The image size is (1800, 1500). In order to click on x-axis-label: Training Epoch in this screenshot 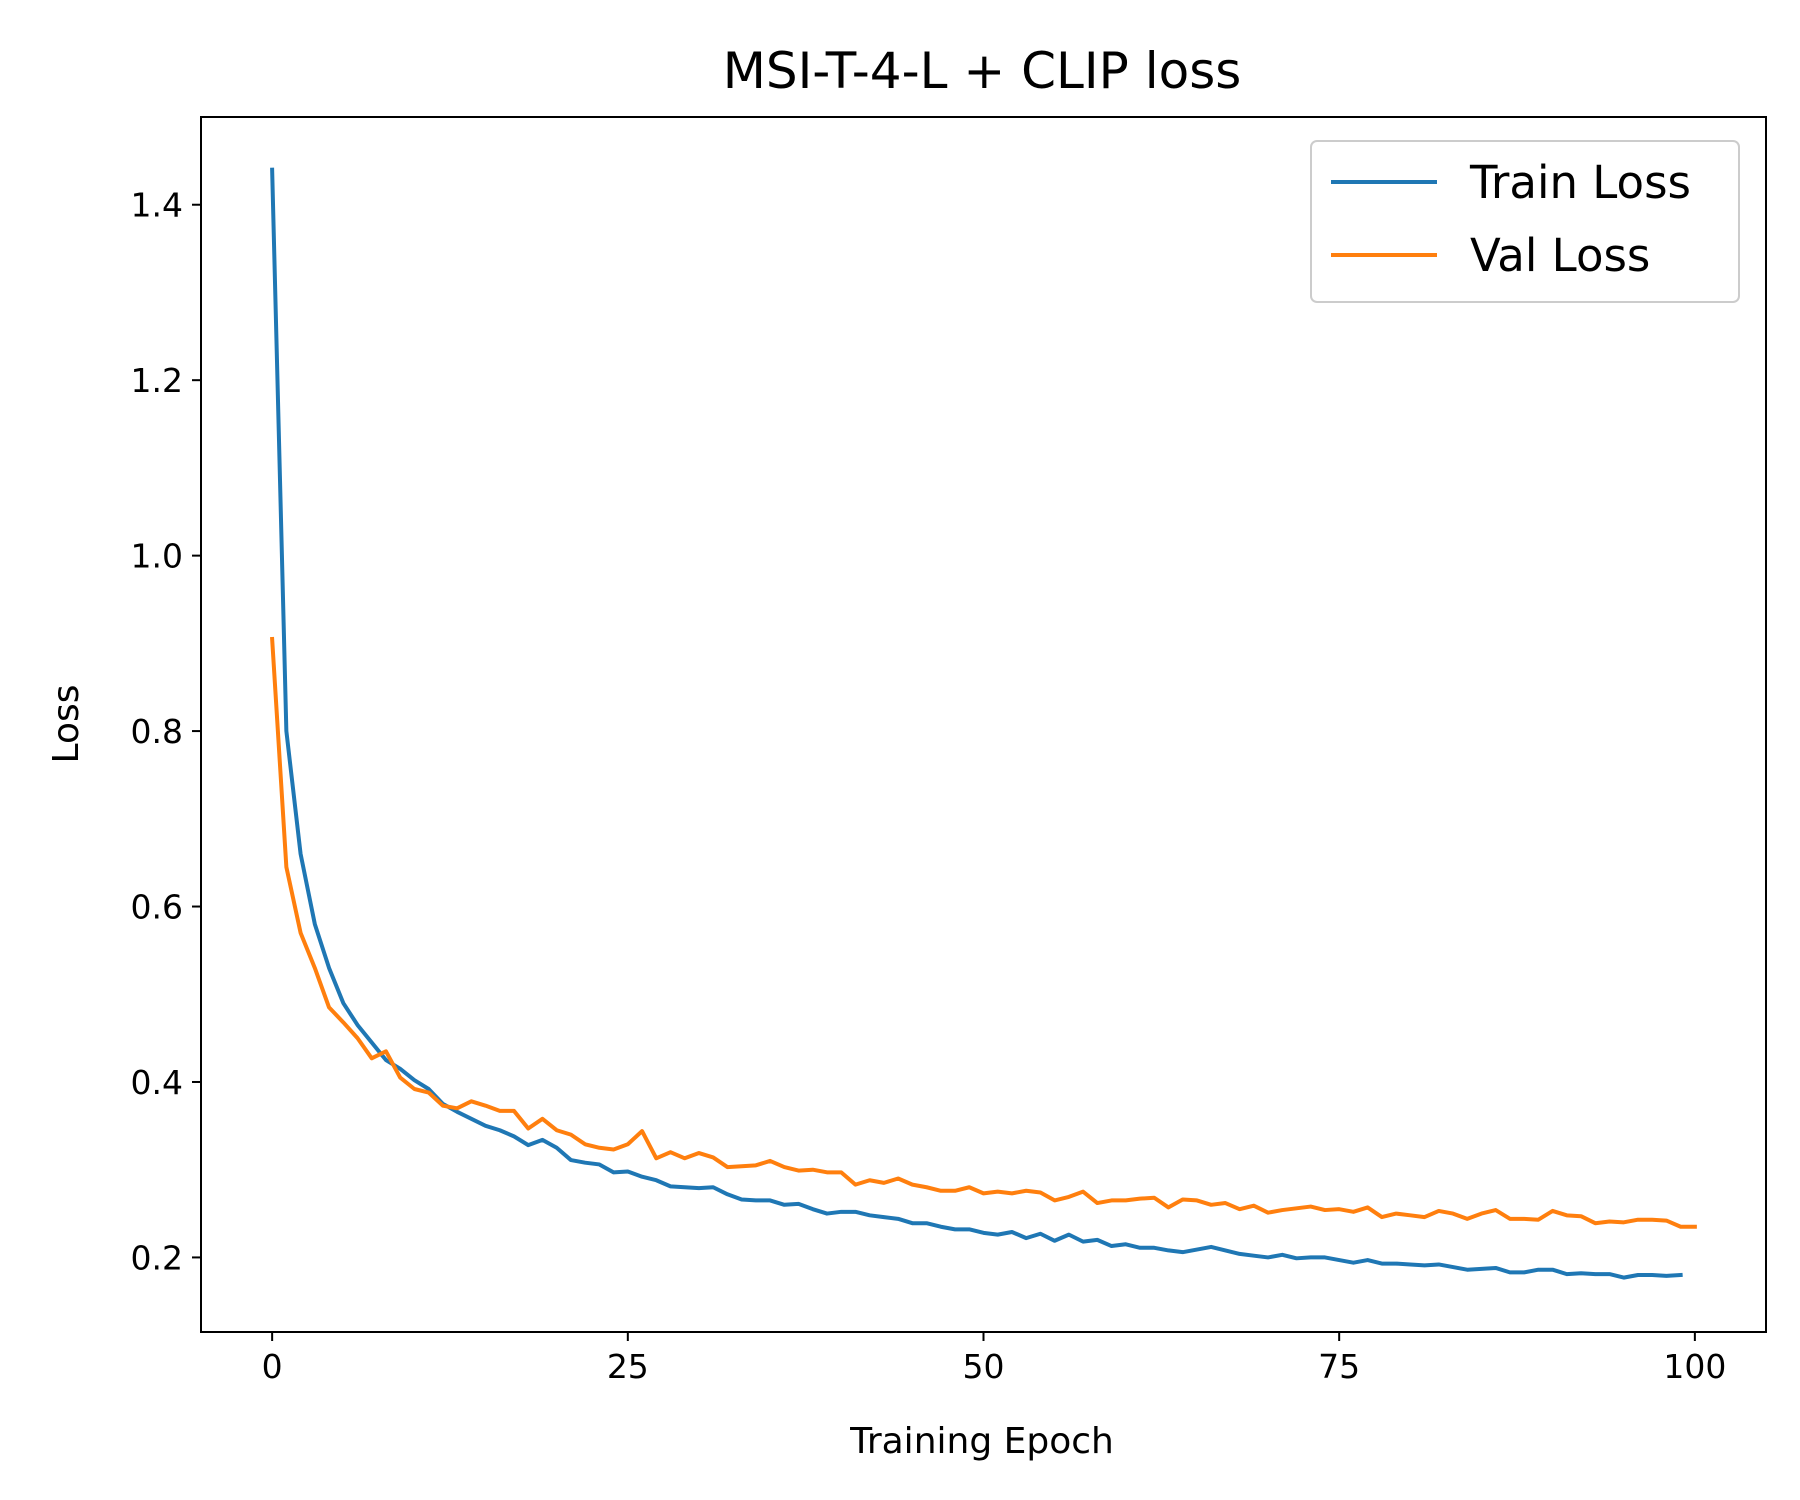, I will do `click(981, 1441)`.